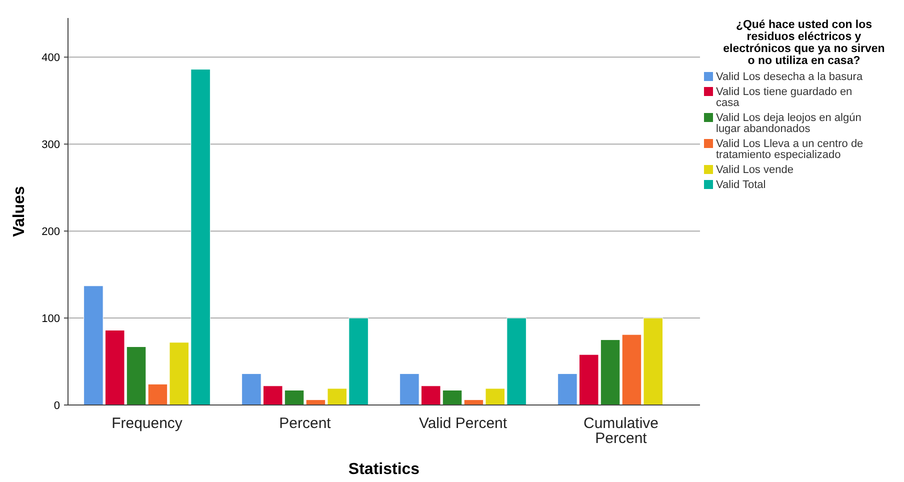  What do you see at coordinates (51, 144) in the screenshot?
I see `y-tick-label: 300` at bounding box center [51, 144].